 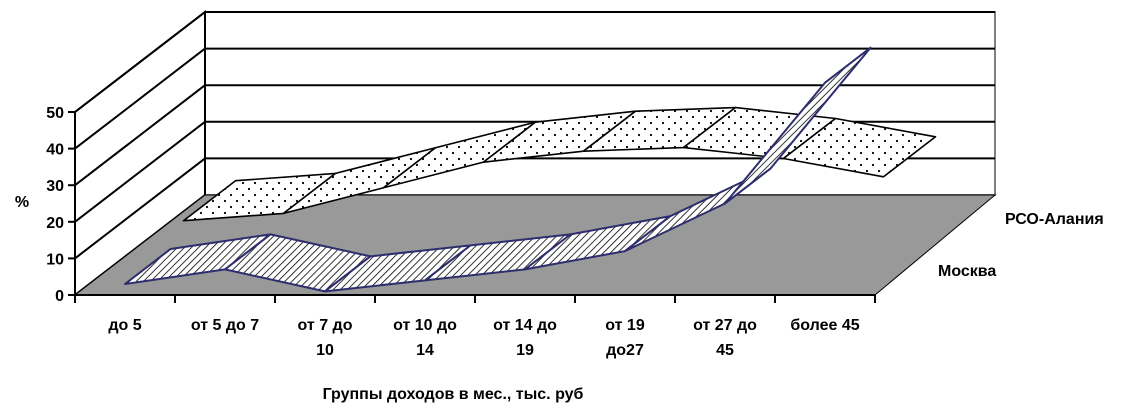 What do you see at coordinates (425, 338) in the screenshot?
I see `x-tick-label: от 10 до 14` at bounding box center [425, 338].